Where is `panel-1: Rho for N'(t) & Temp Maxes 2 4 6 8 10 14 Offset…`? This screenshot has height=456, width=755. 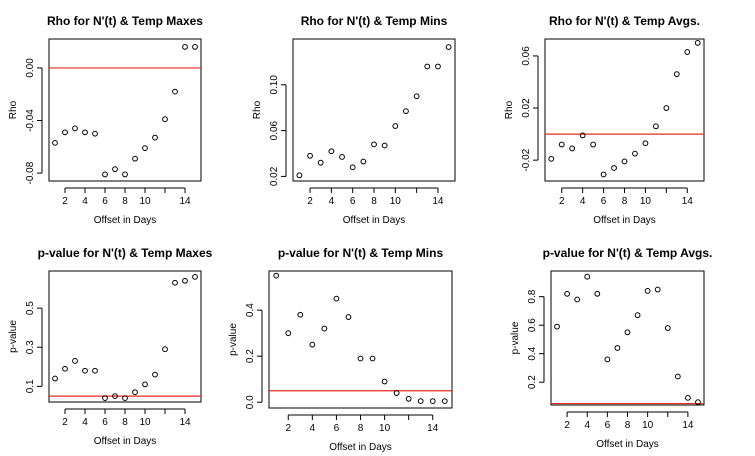
panel-1: Rho for N'(t) & Temp Maxes 2 4 6 8 10 14 Offset… is located at coordinates (105, 120).